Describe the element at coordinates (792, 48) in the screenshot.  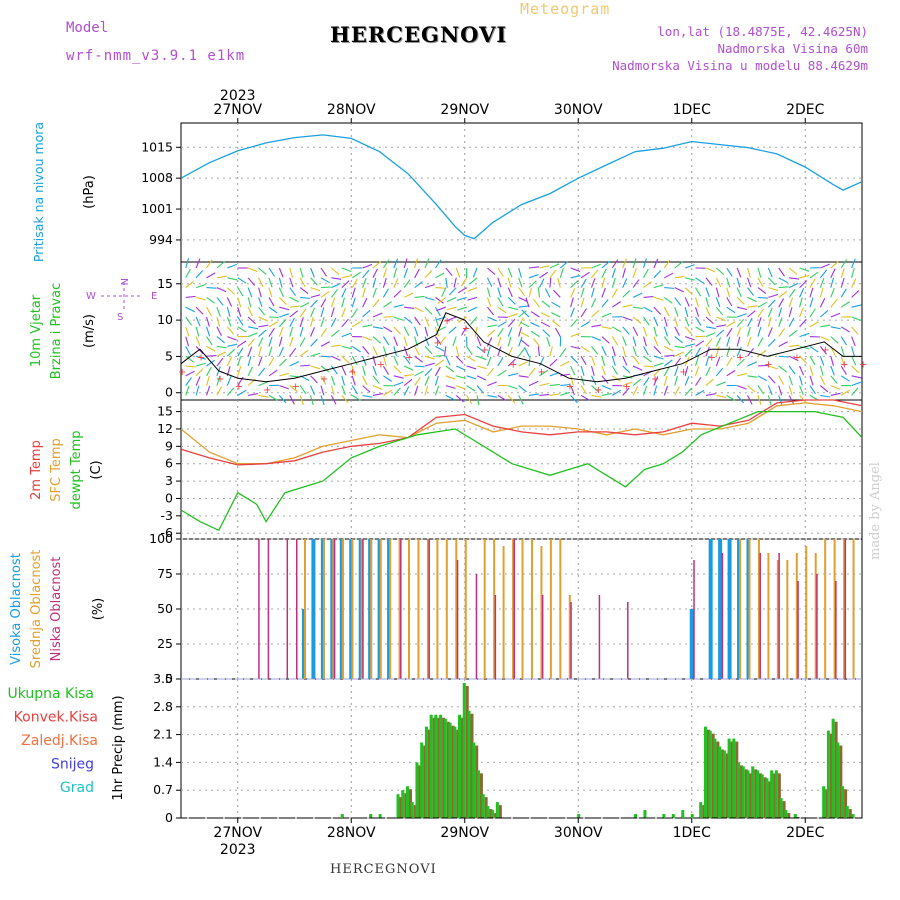
I see `elevation-label: Nadmorska Visina 60m` at that location.